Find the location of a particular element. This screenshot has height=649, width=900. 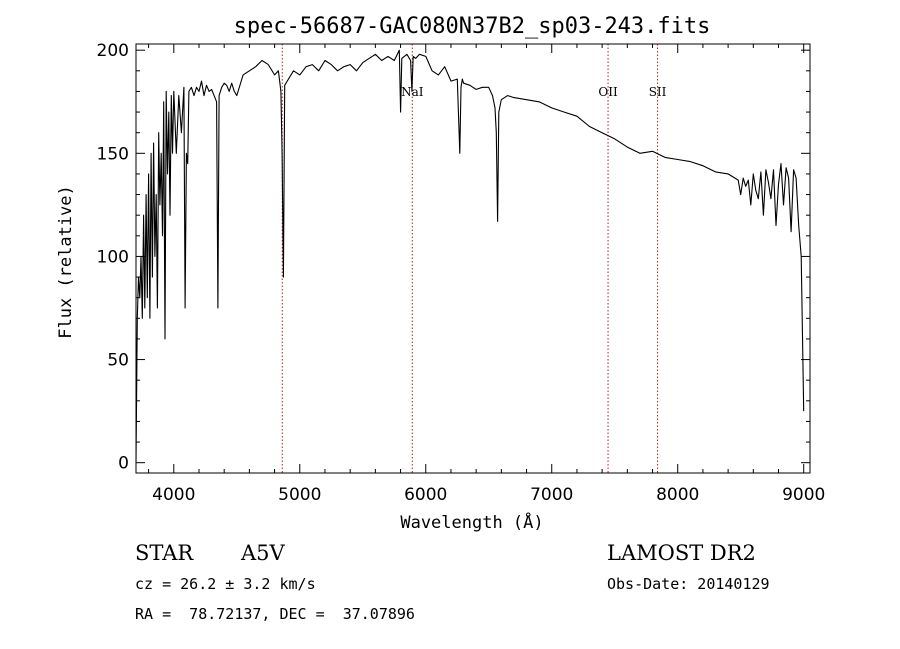

object-type: STAR is located at coordinates (164, 553).